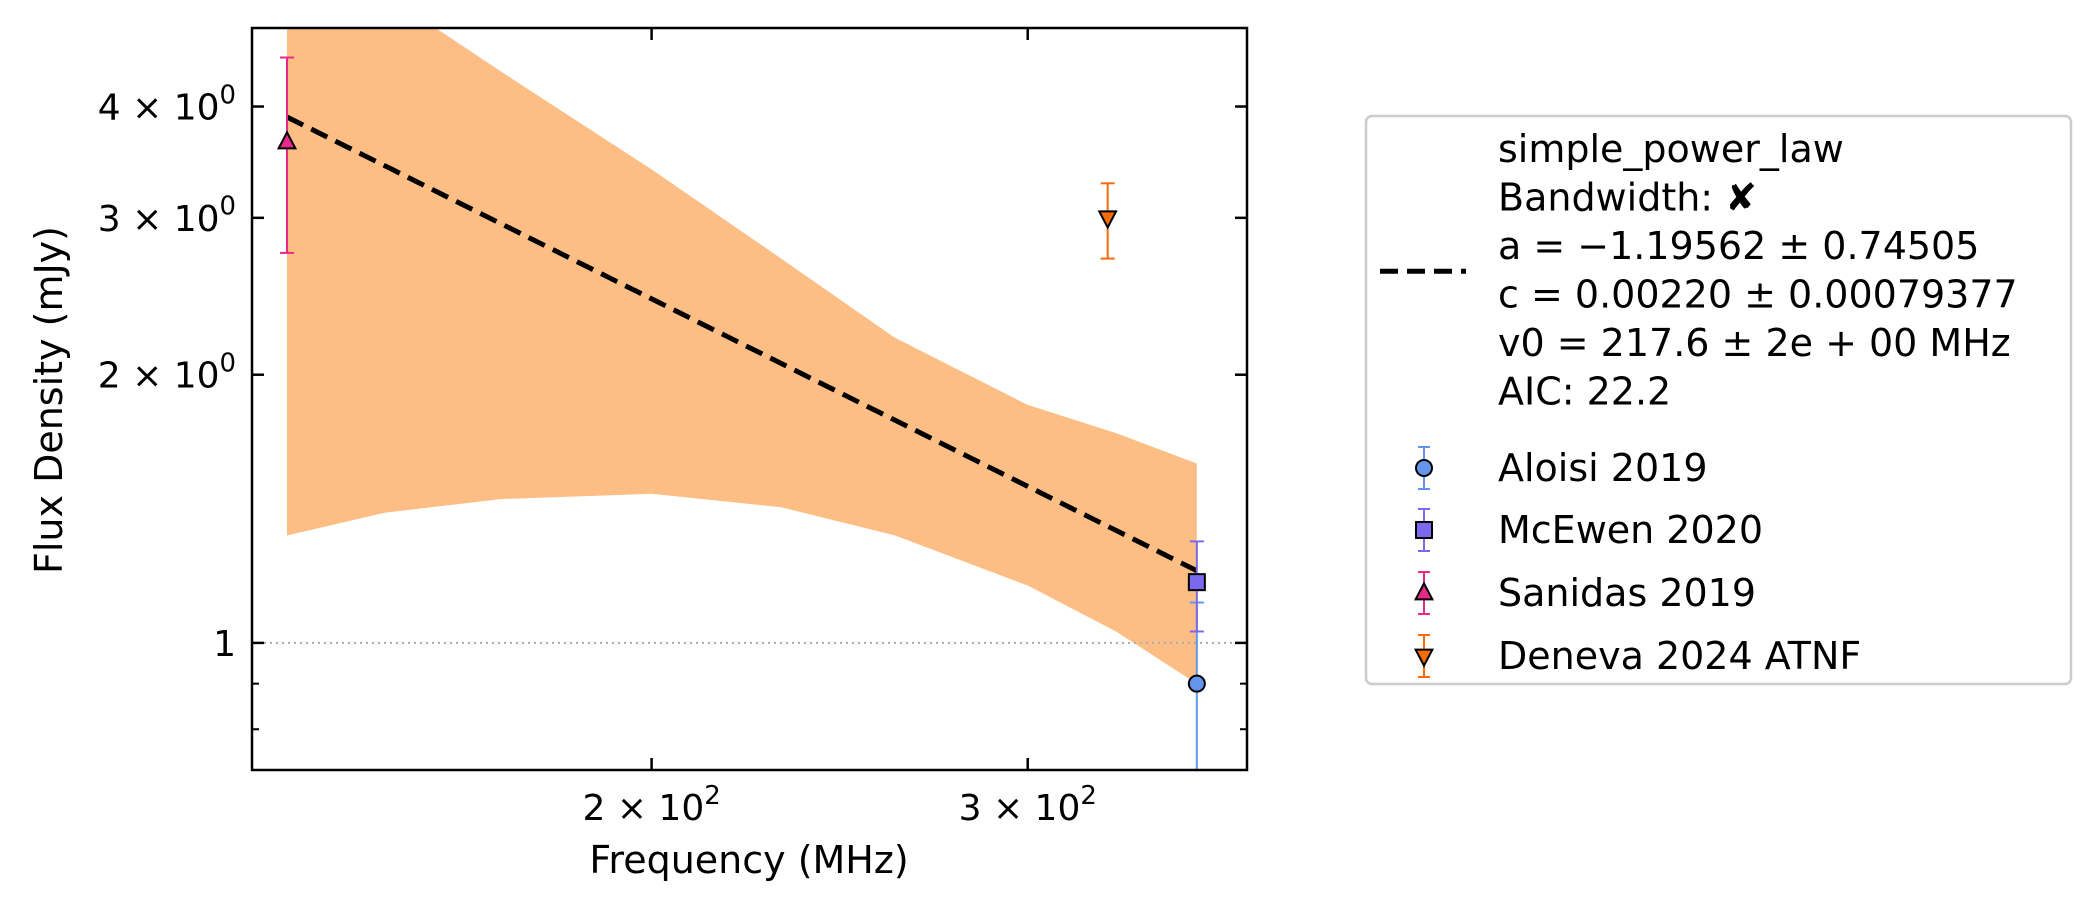 This screenshot has width=2100, height=918. What do you see at coordinates (1627, 198) in the screenshot?
I see `legend-fit-line-text: Bandwidth: ✘` at bounding box center [1627, 198].